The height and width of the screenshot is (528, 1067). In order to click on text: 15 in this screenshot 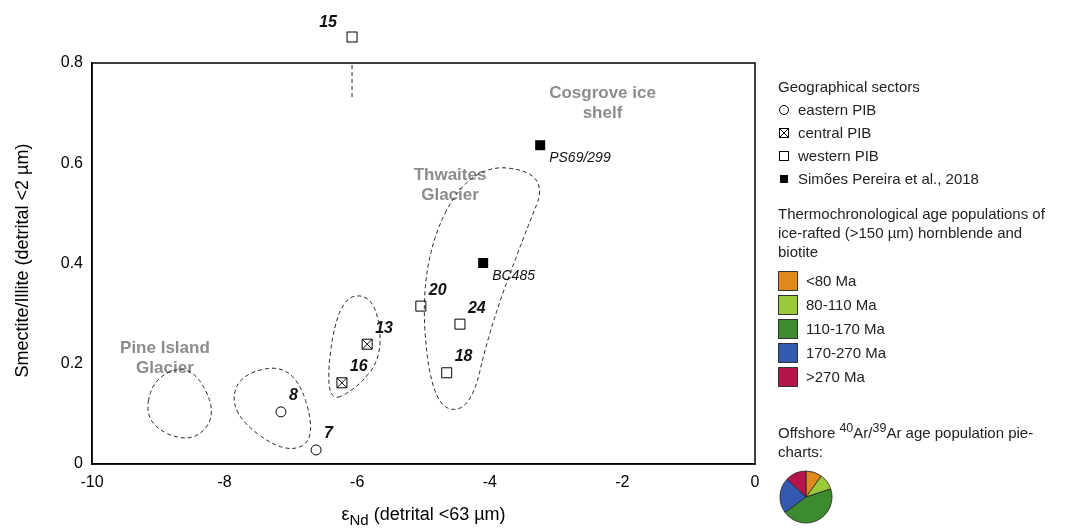, I will do `click(329, 22)`.